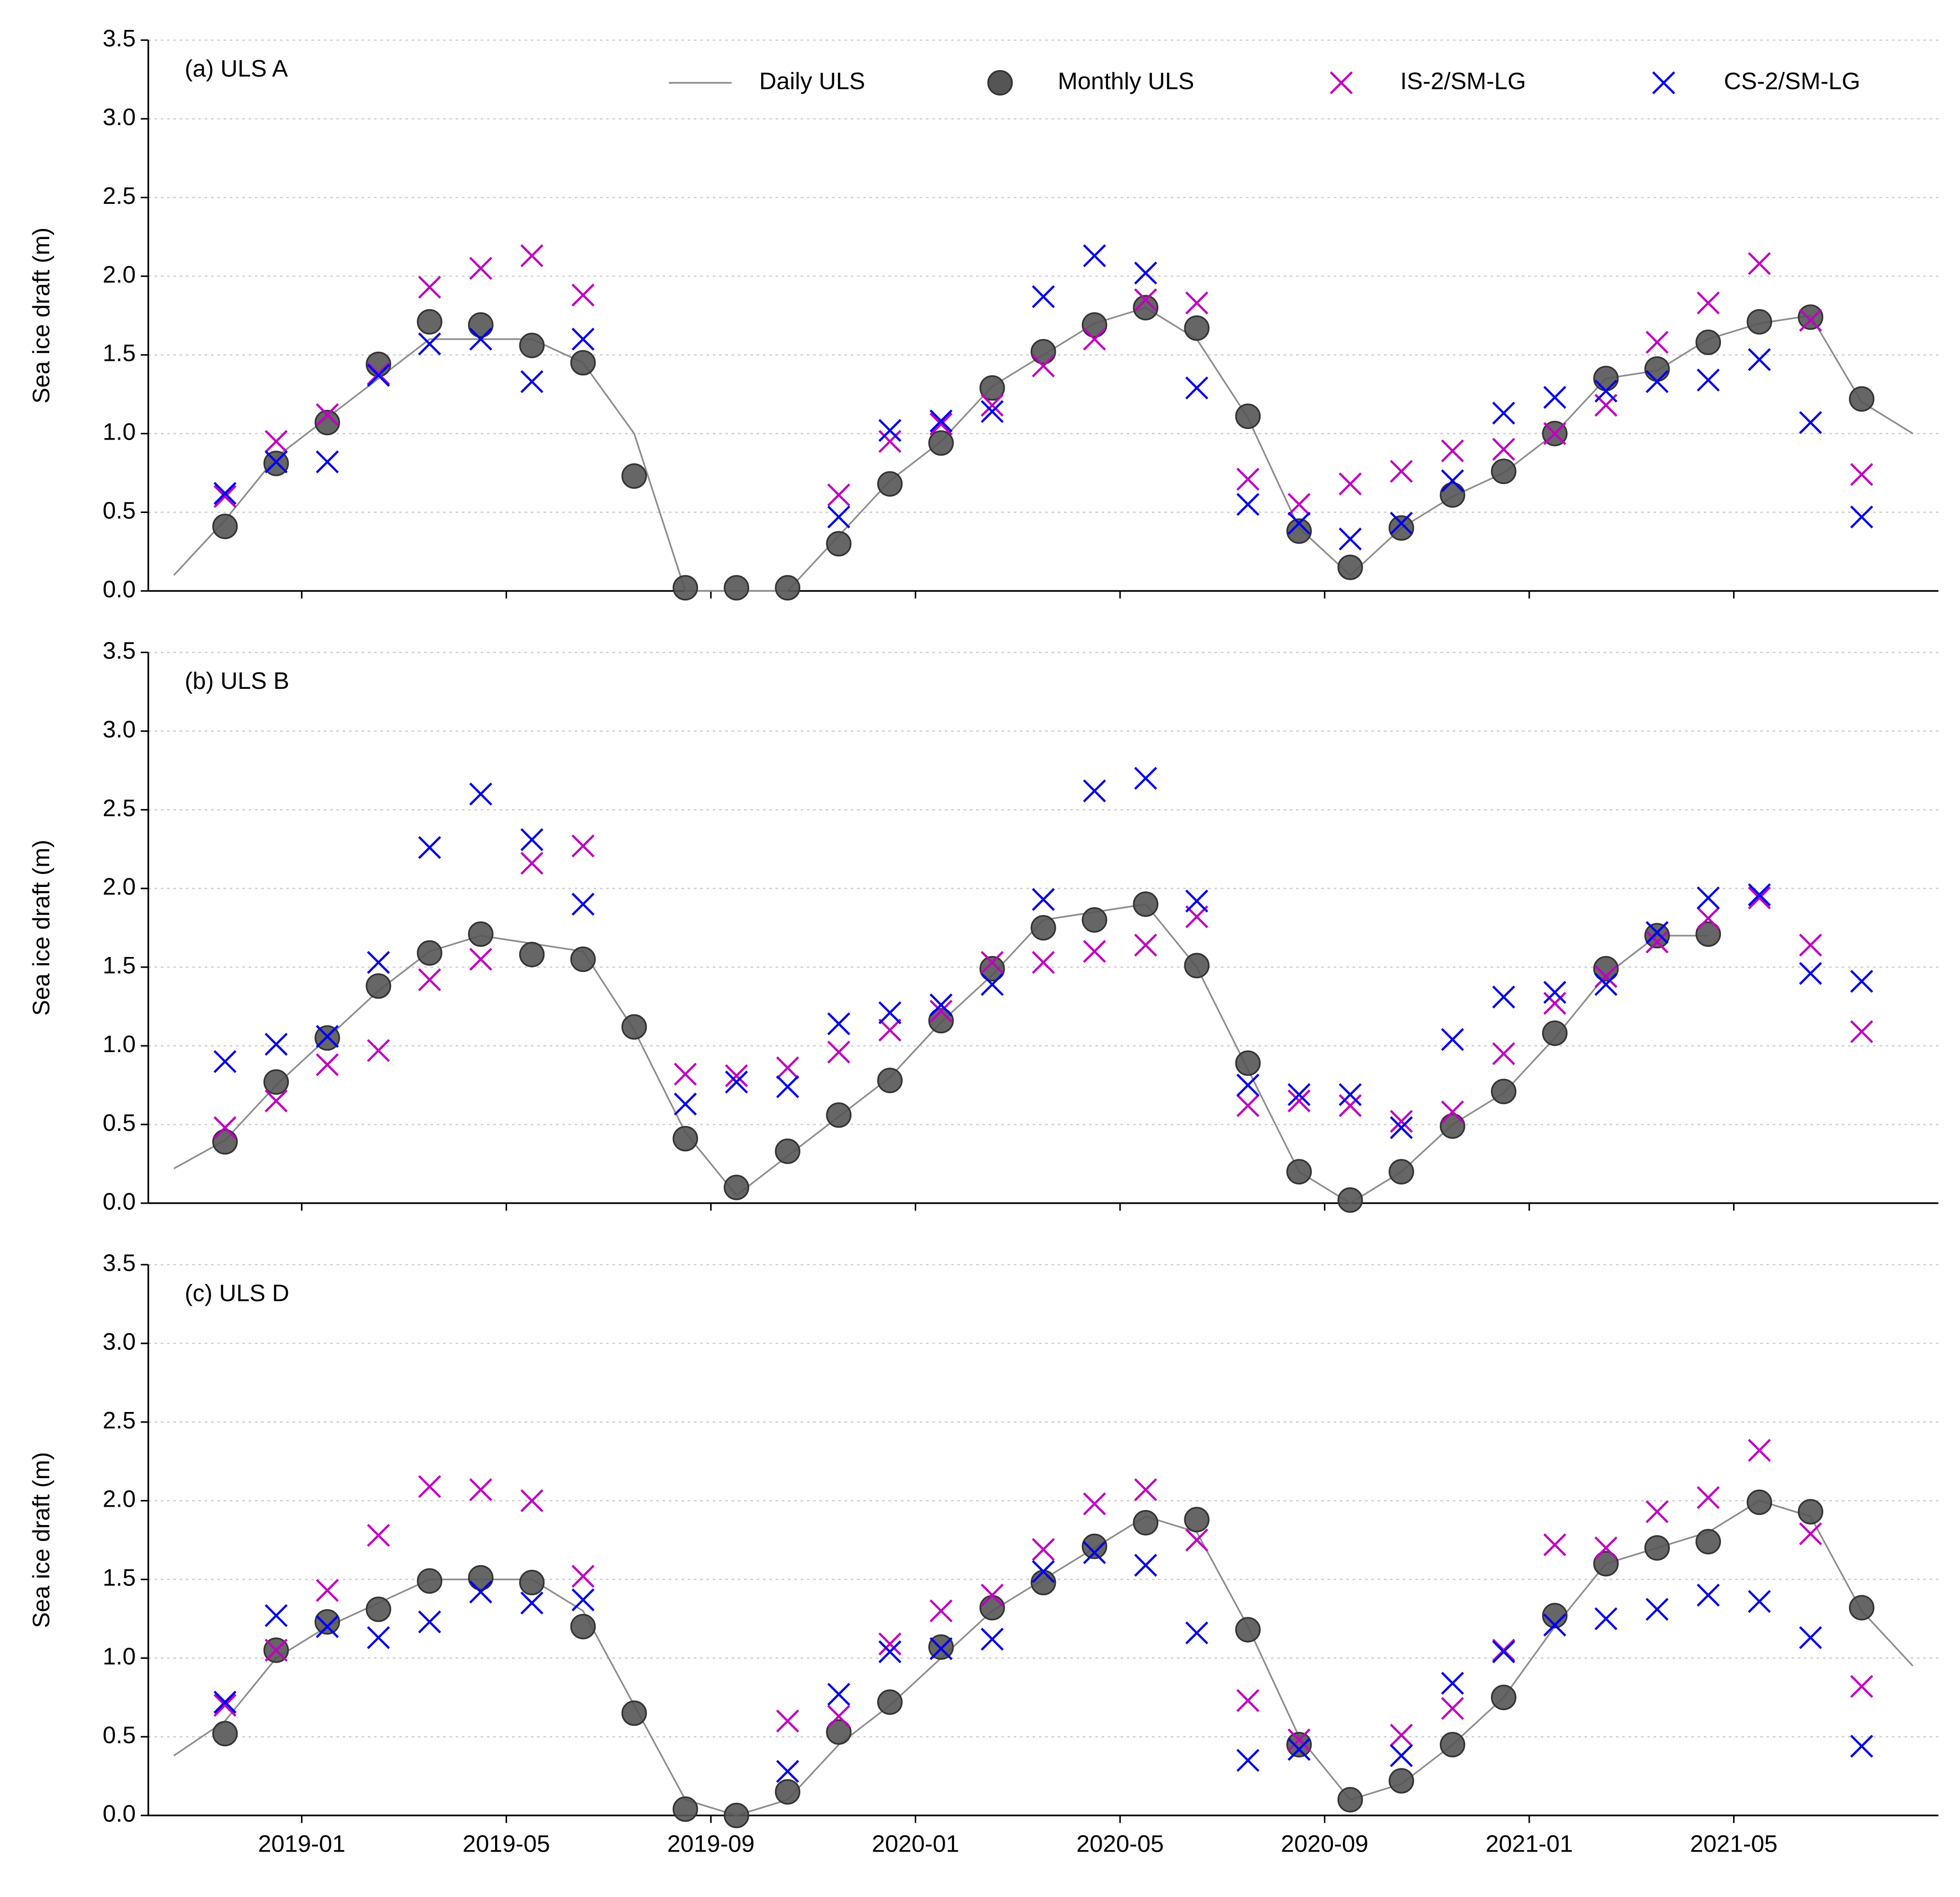  I want to click on legend-x, so click(1342, 83).